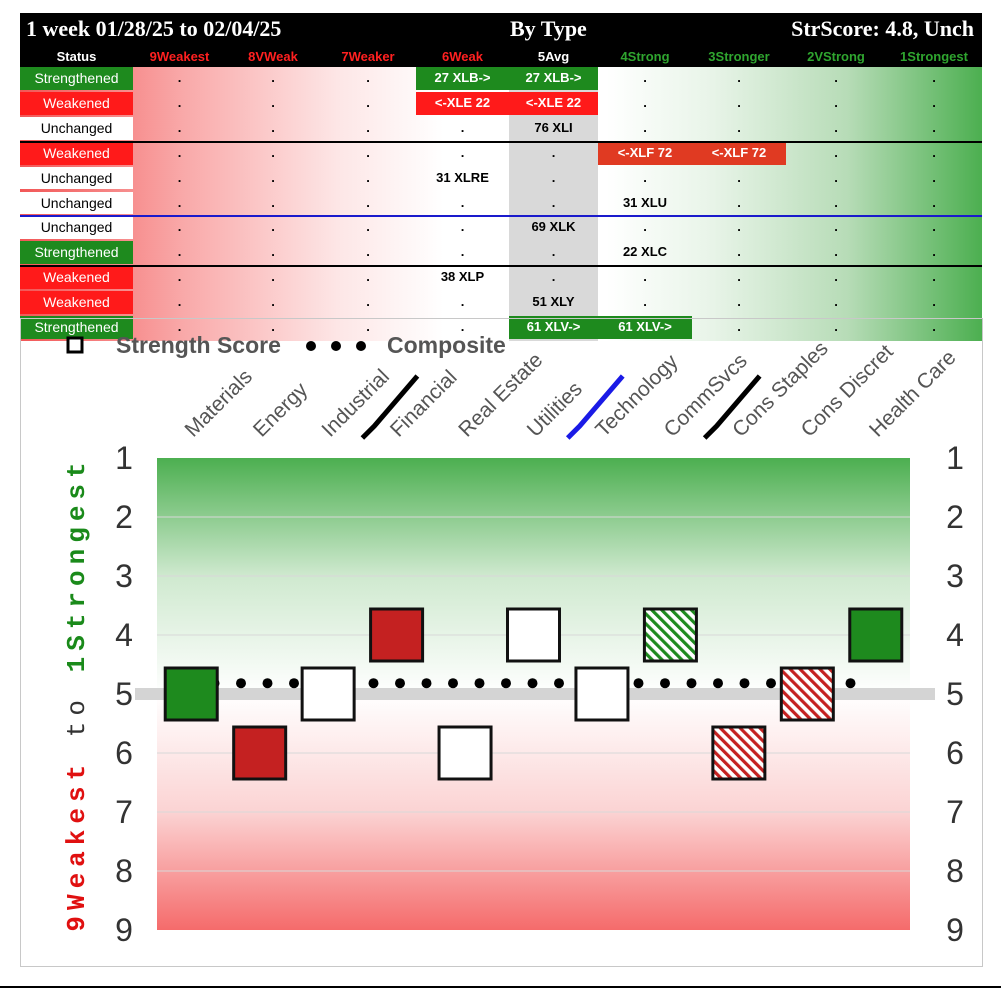 The image size is (1001, 990). Describe the element at coordinates (553, 103) in the screenshot. I see `ticker-cell: <-XLE 22` at that location.